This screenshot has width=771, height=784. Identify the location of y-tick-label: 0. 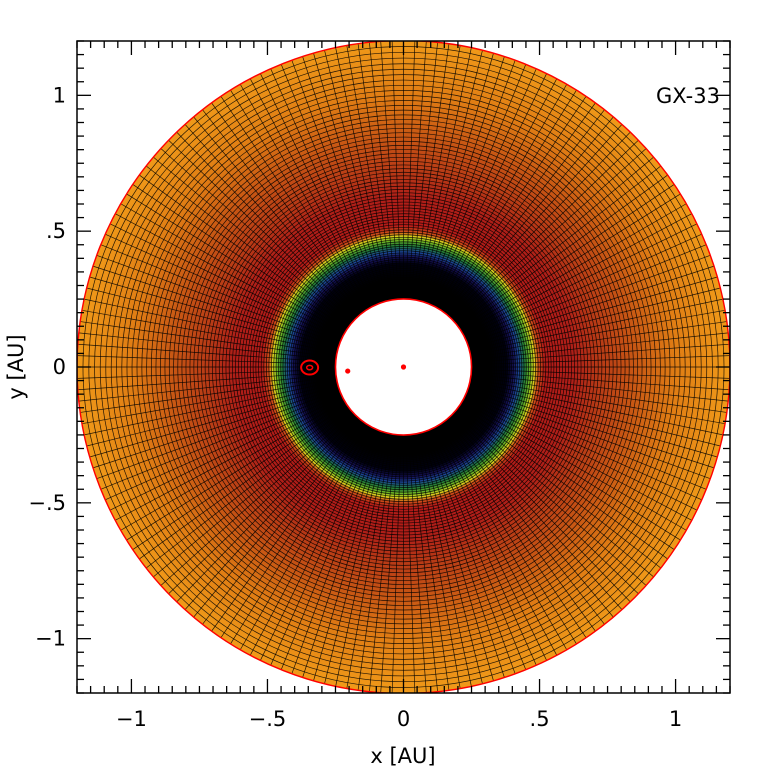
(59, 367).